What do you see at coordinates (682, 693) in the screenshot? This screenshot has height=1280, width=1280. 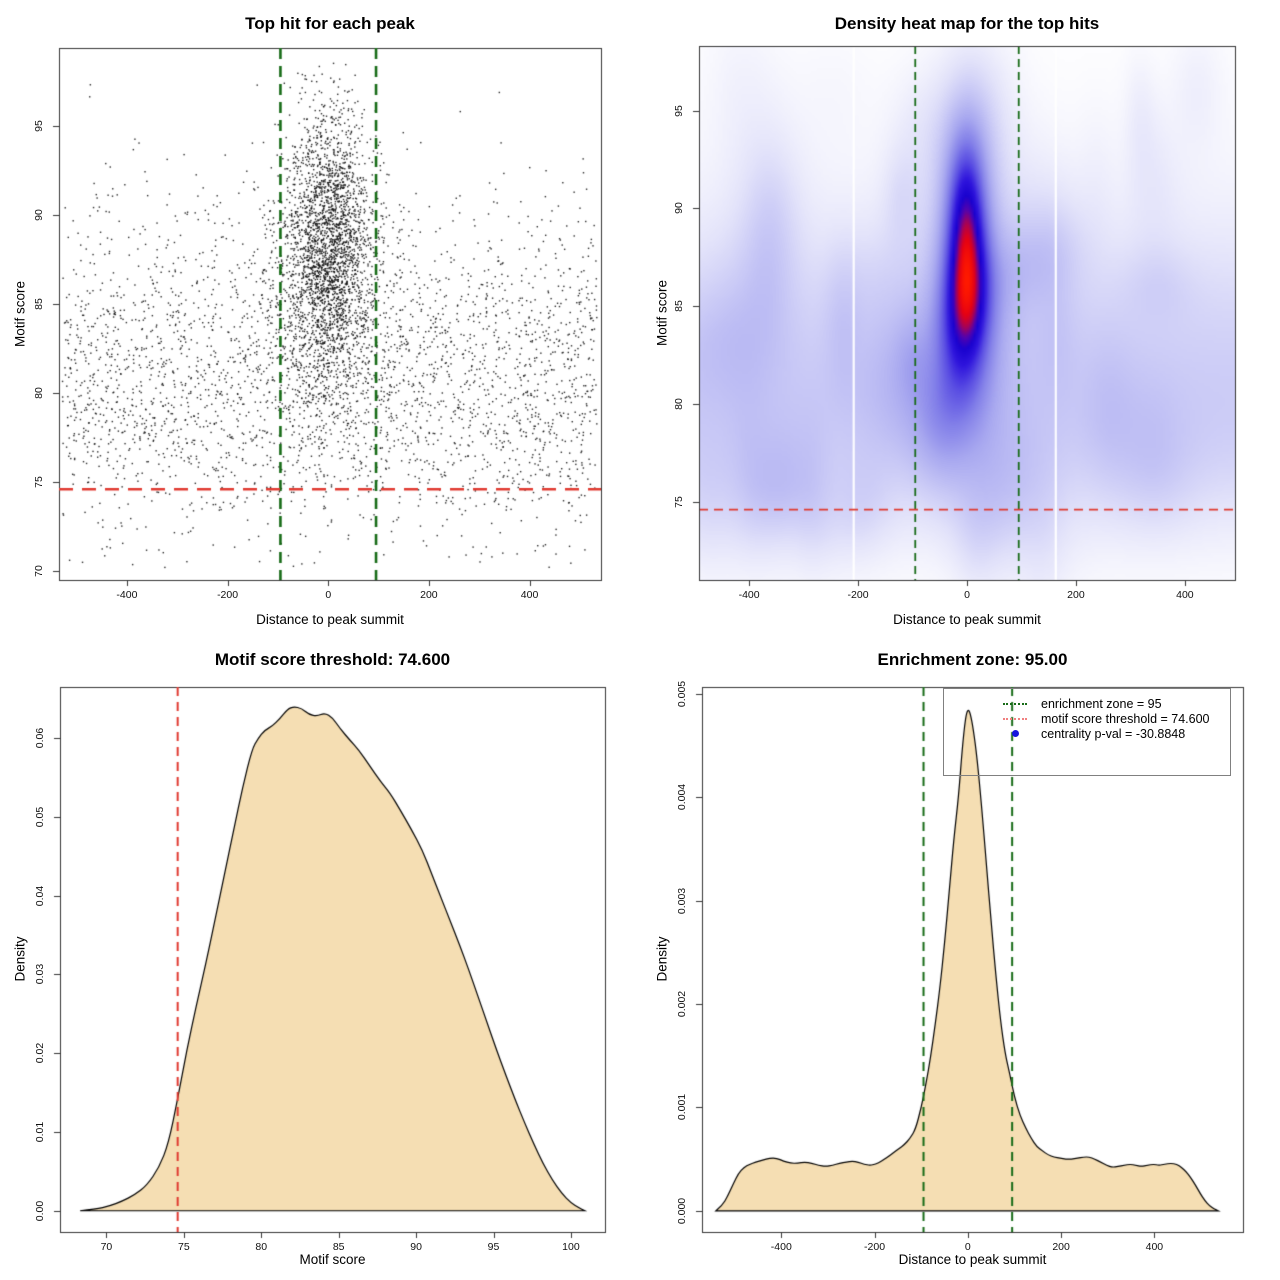 I see `y-tick-label: 0.005` at bounding box center [682, 693].